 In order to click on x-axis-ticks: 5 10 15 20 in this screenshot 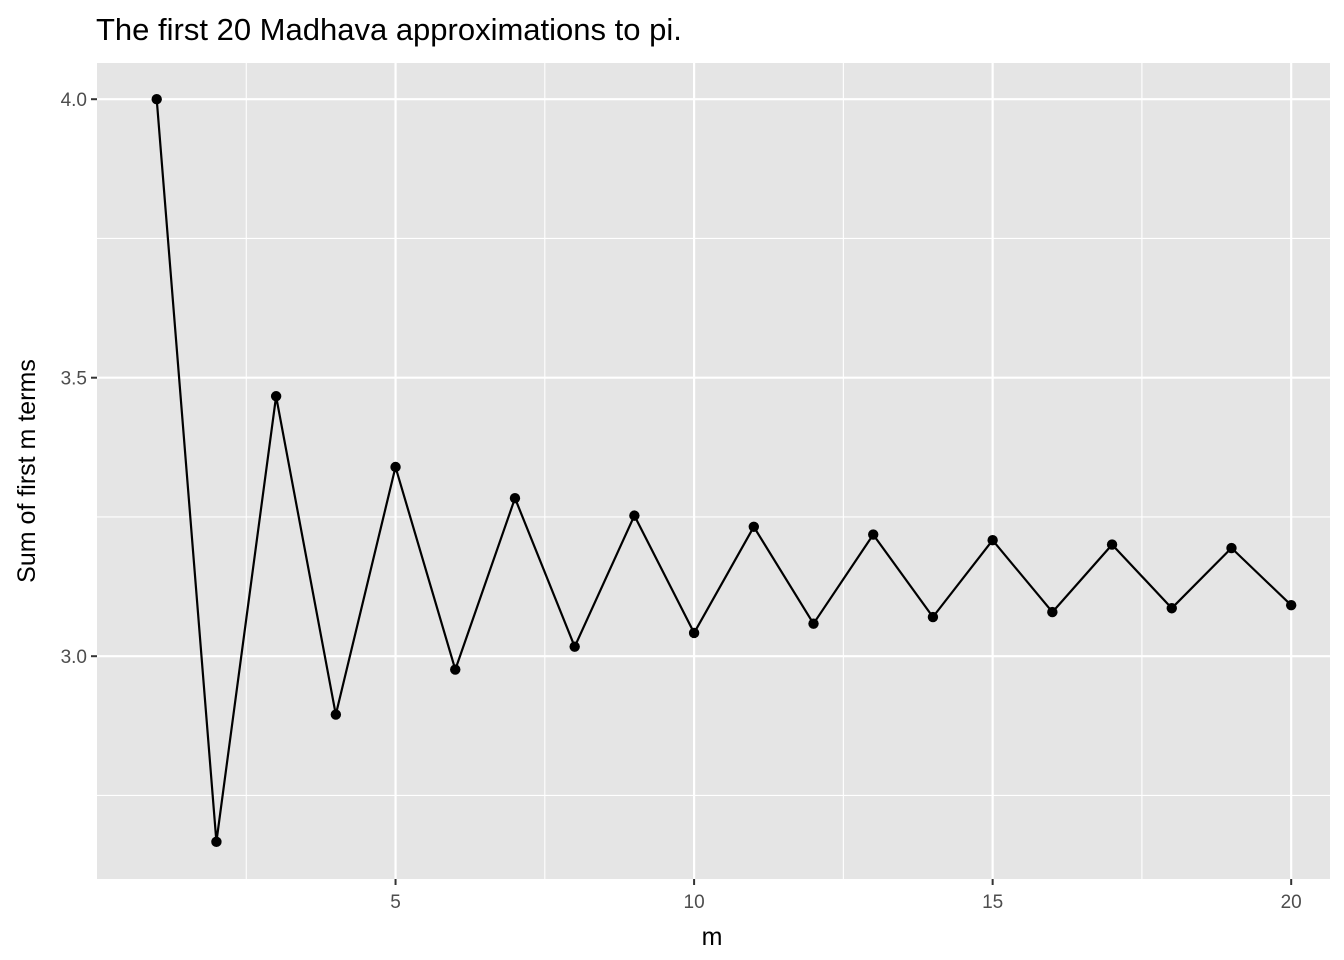, I will do `click(846, 896)`.